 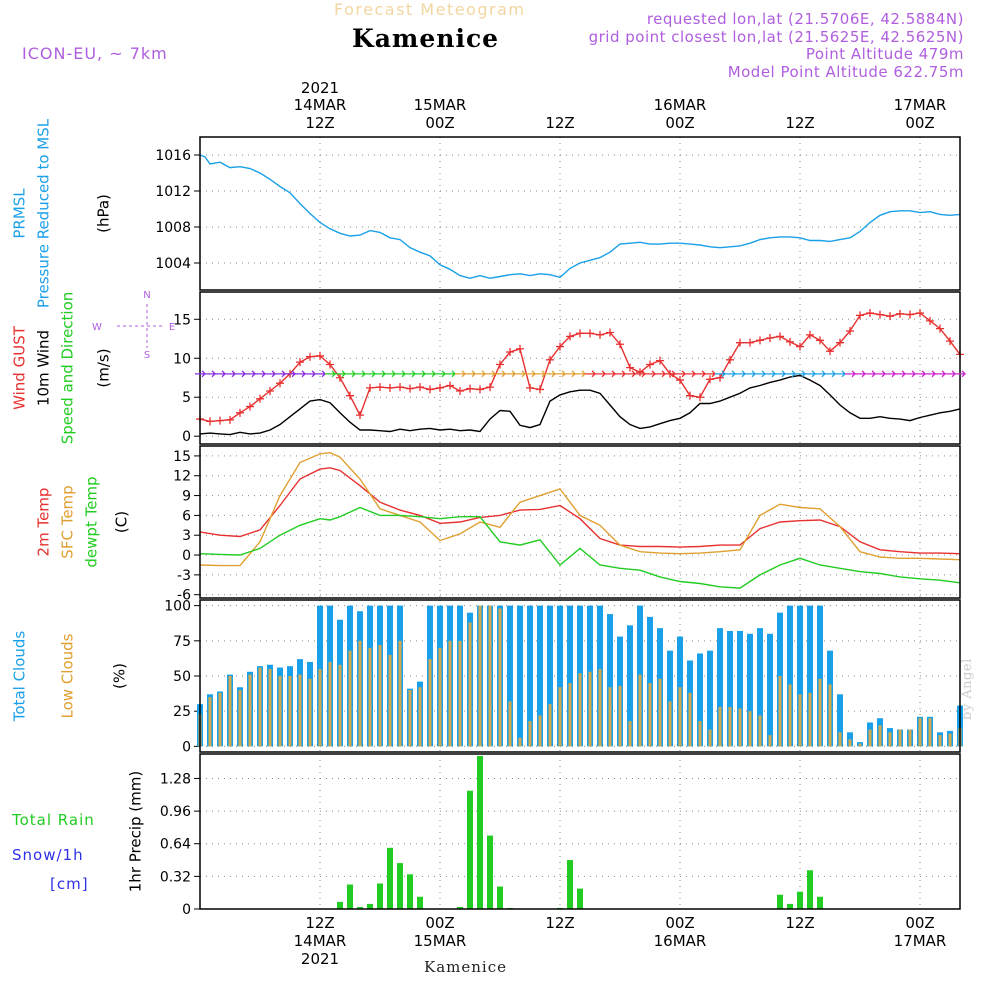 I want to click on precip-frame, so click(x=580, y=831).